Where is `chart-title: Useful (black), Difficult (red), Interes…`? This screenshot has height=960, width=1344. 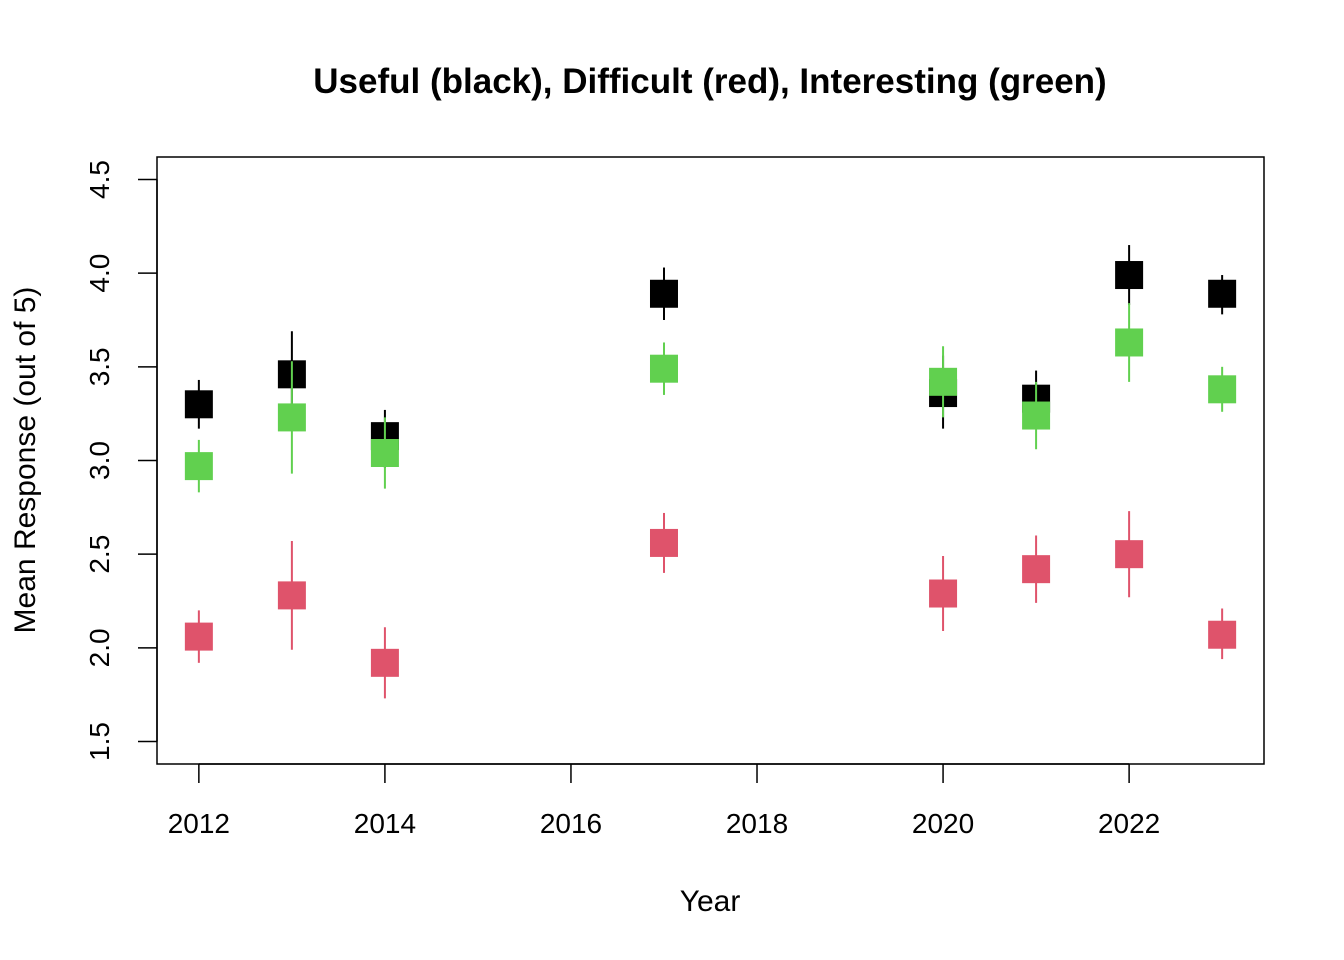 chart-title: Useful (black), Difficult (red), Interes… is located at coordinates (709, 81).